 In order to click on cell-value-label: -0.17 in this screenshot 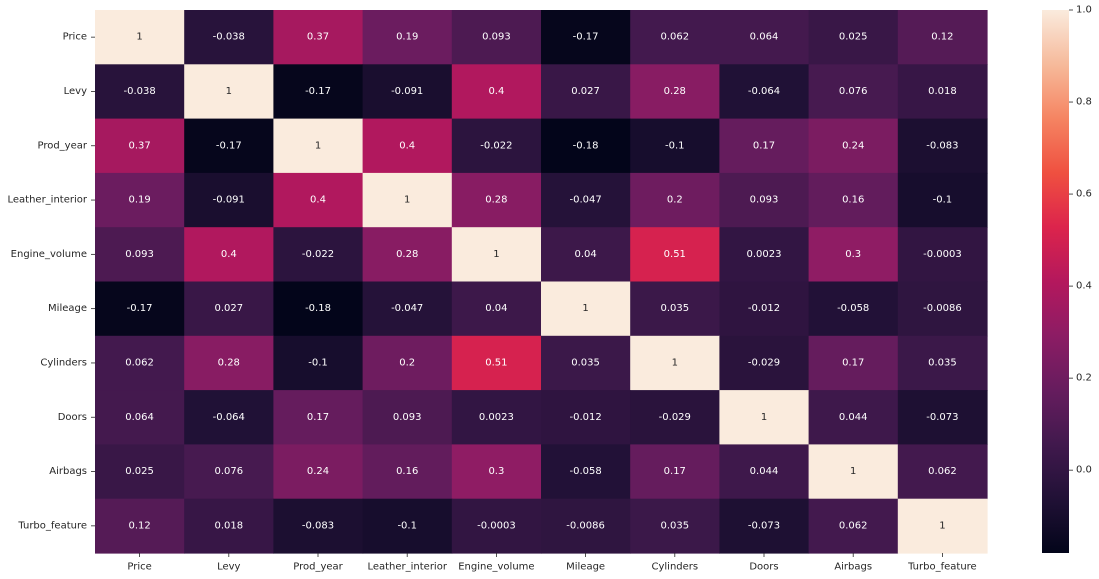, I will do `click(318, 91)`.